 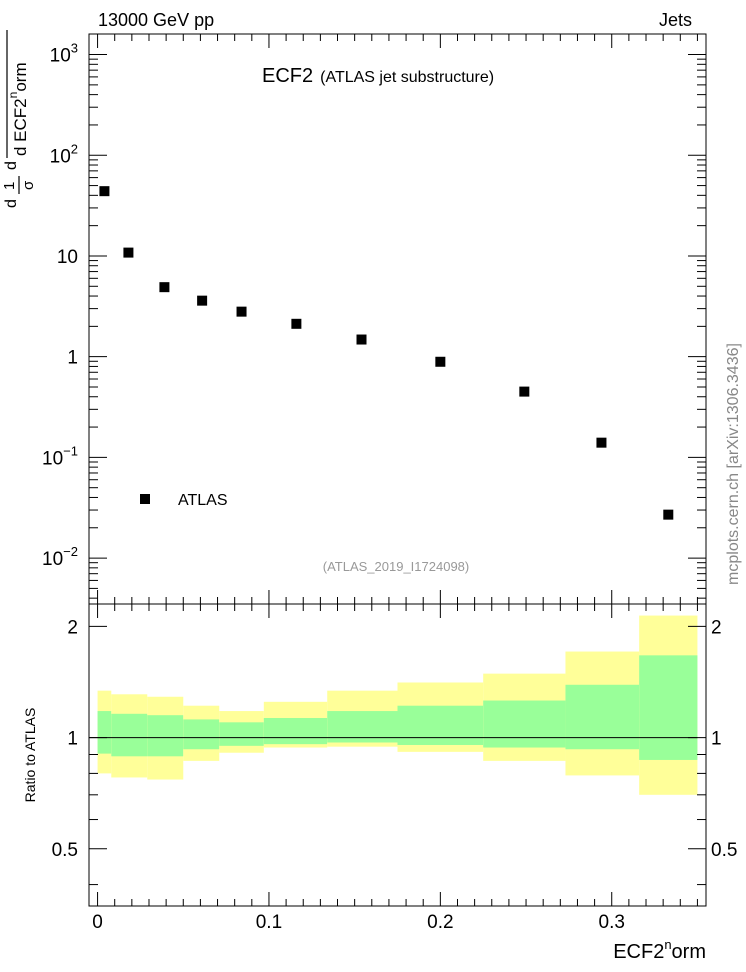 I want to click on analysis-id: (ATLAS_2019_I1724098), so click(x=396, y=566).